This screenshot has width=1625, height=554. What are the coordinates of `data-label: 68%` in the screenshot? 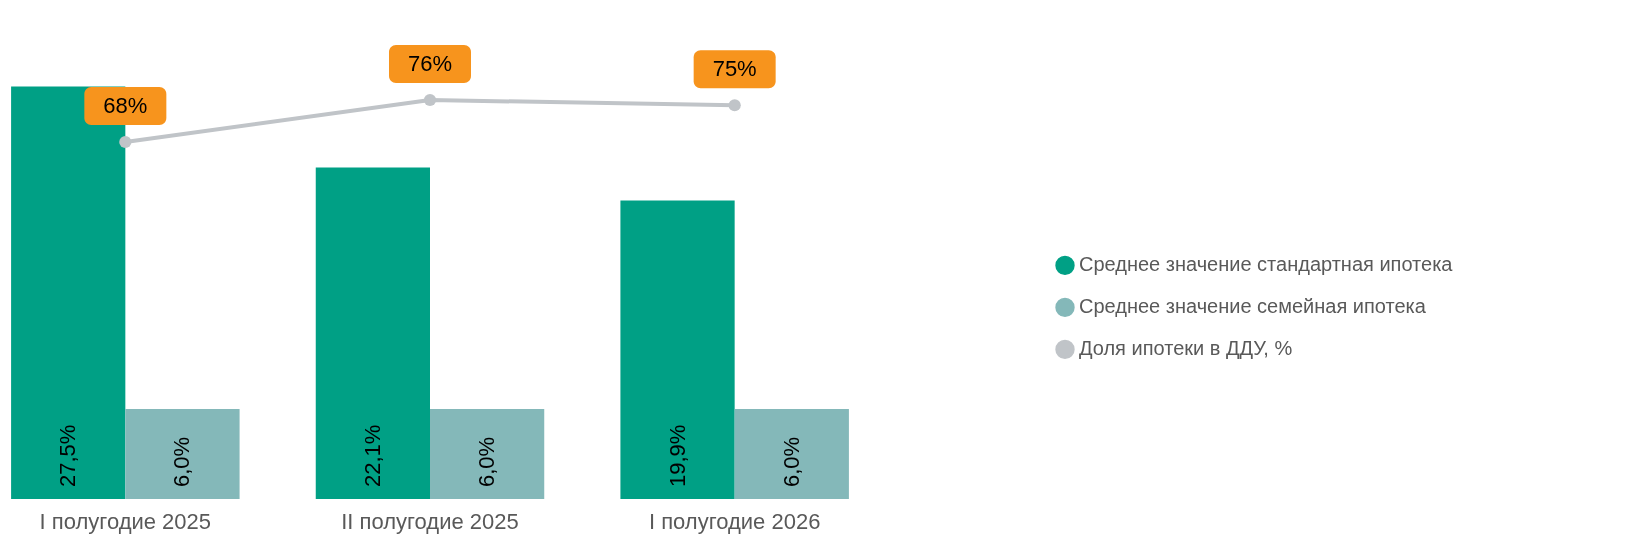 It's located at (125, 105).